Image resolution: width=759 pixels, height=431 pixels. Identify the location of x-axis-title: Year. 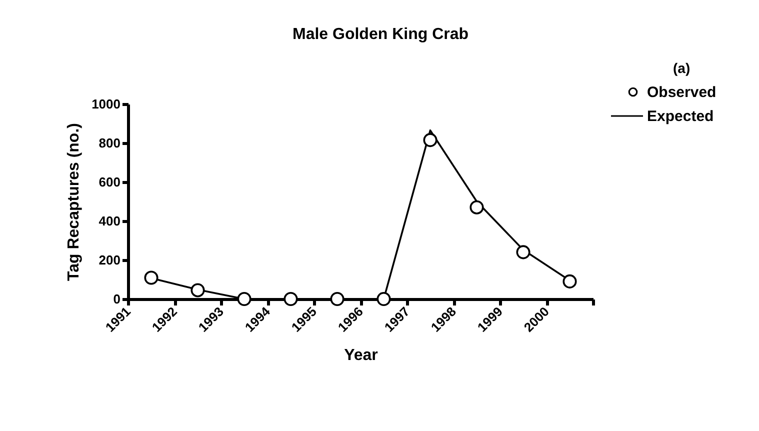
(361, 355).